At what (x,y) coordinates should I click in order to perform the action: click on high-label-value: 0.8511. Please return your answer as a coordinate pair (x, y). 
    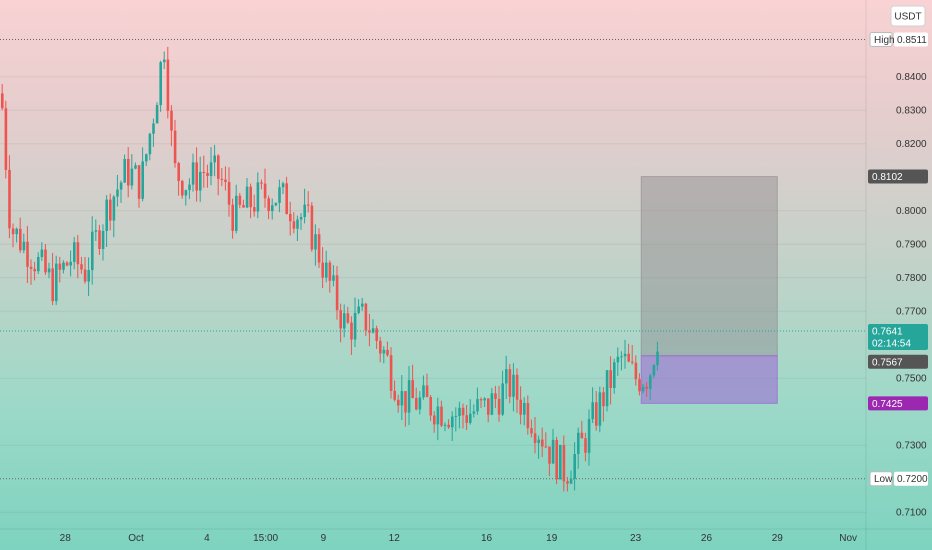
    Looking at the image, I should click on (912, 40).